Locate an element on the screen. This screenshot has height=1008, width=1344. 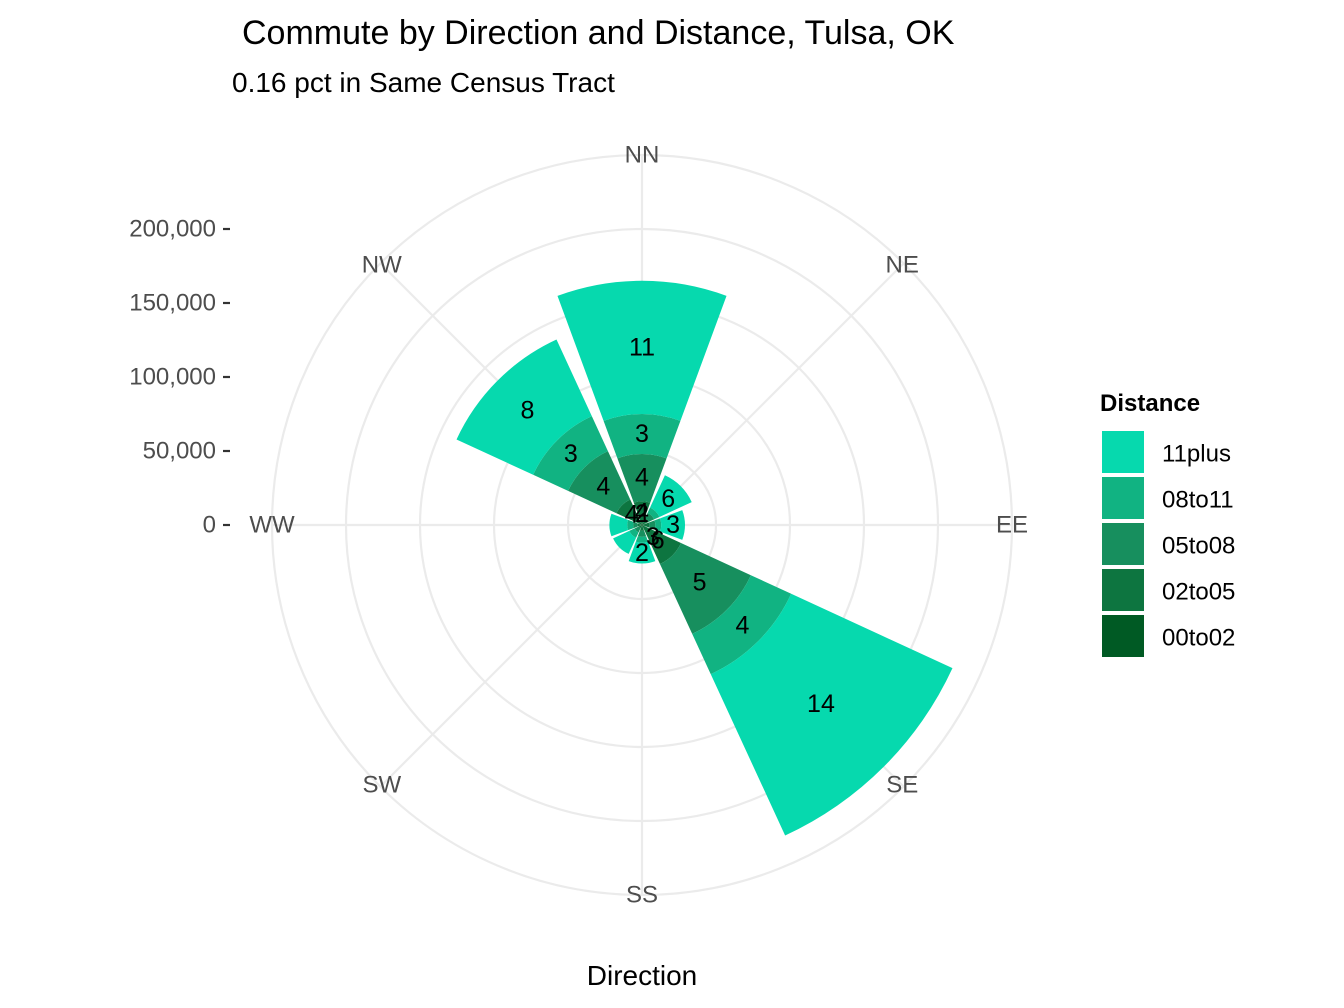
bar-SS-11plus is located at coordinates (642, 552).